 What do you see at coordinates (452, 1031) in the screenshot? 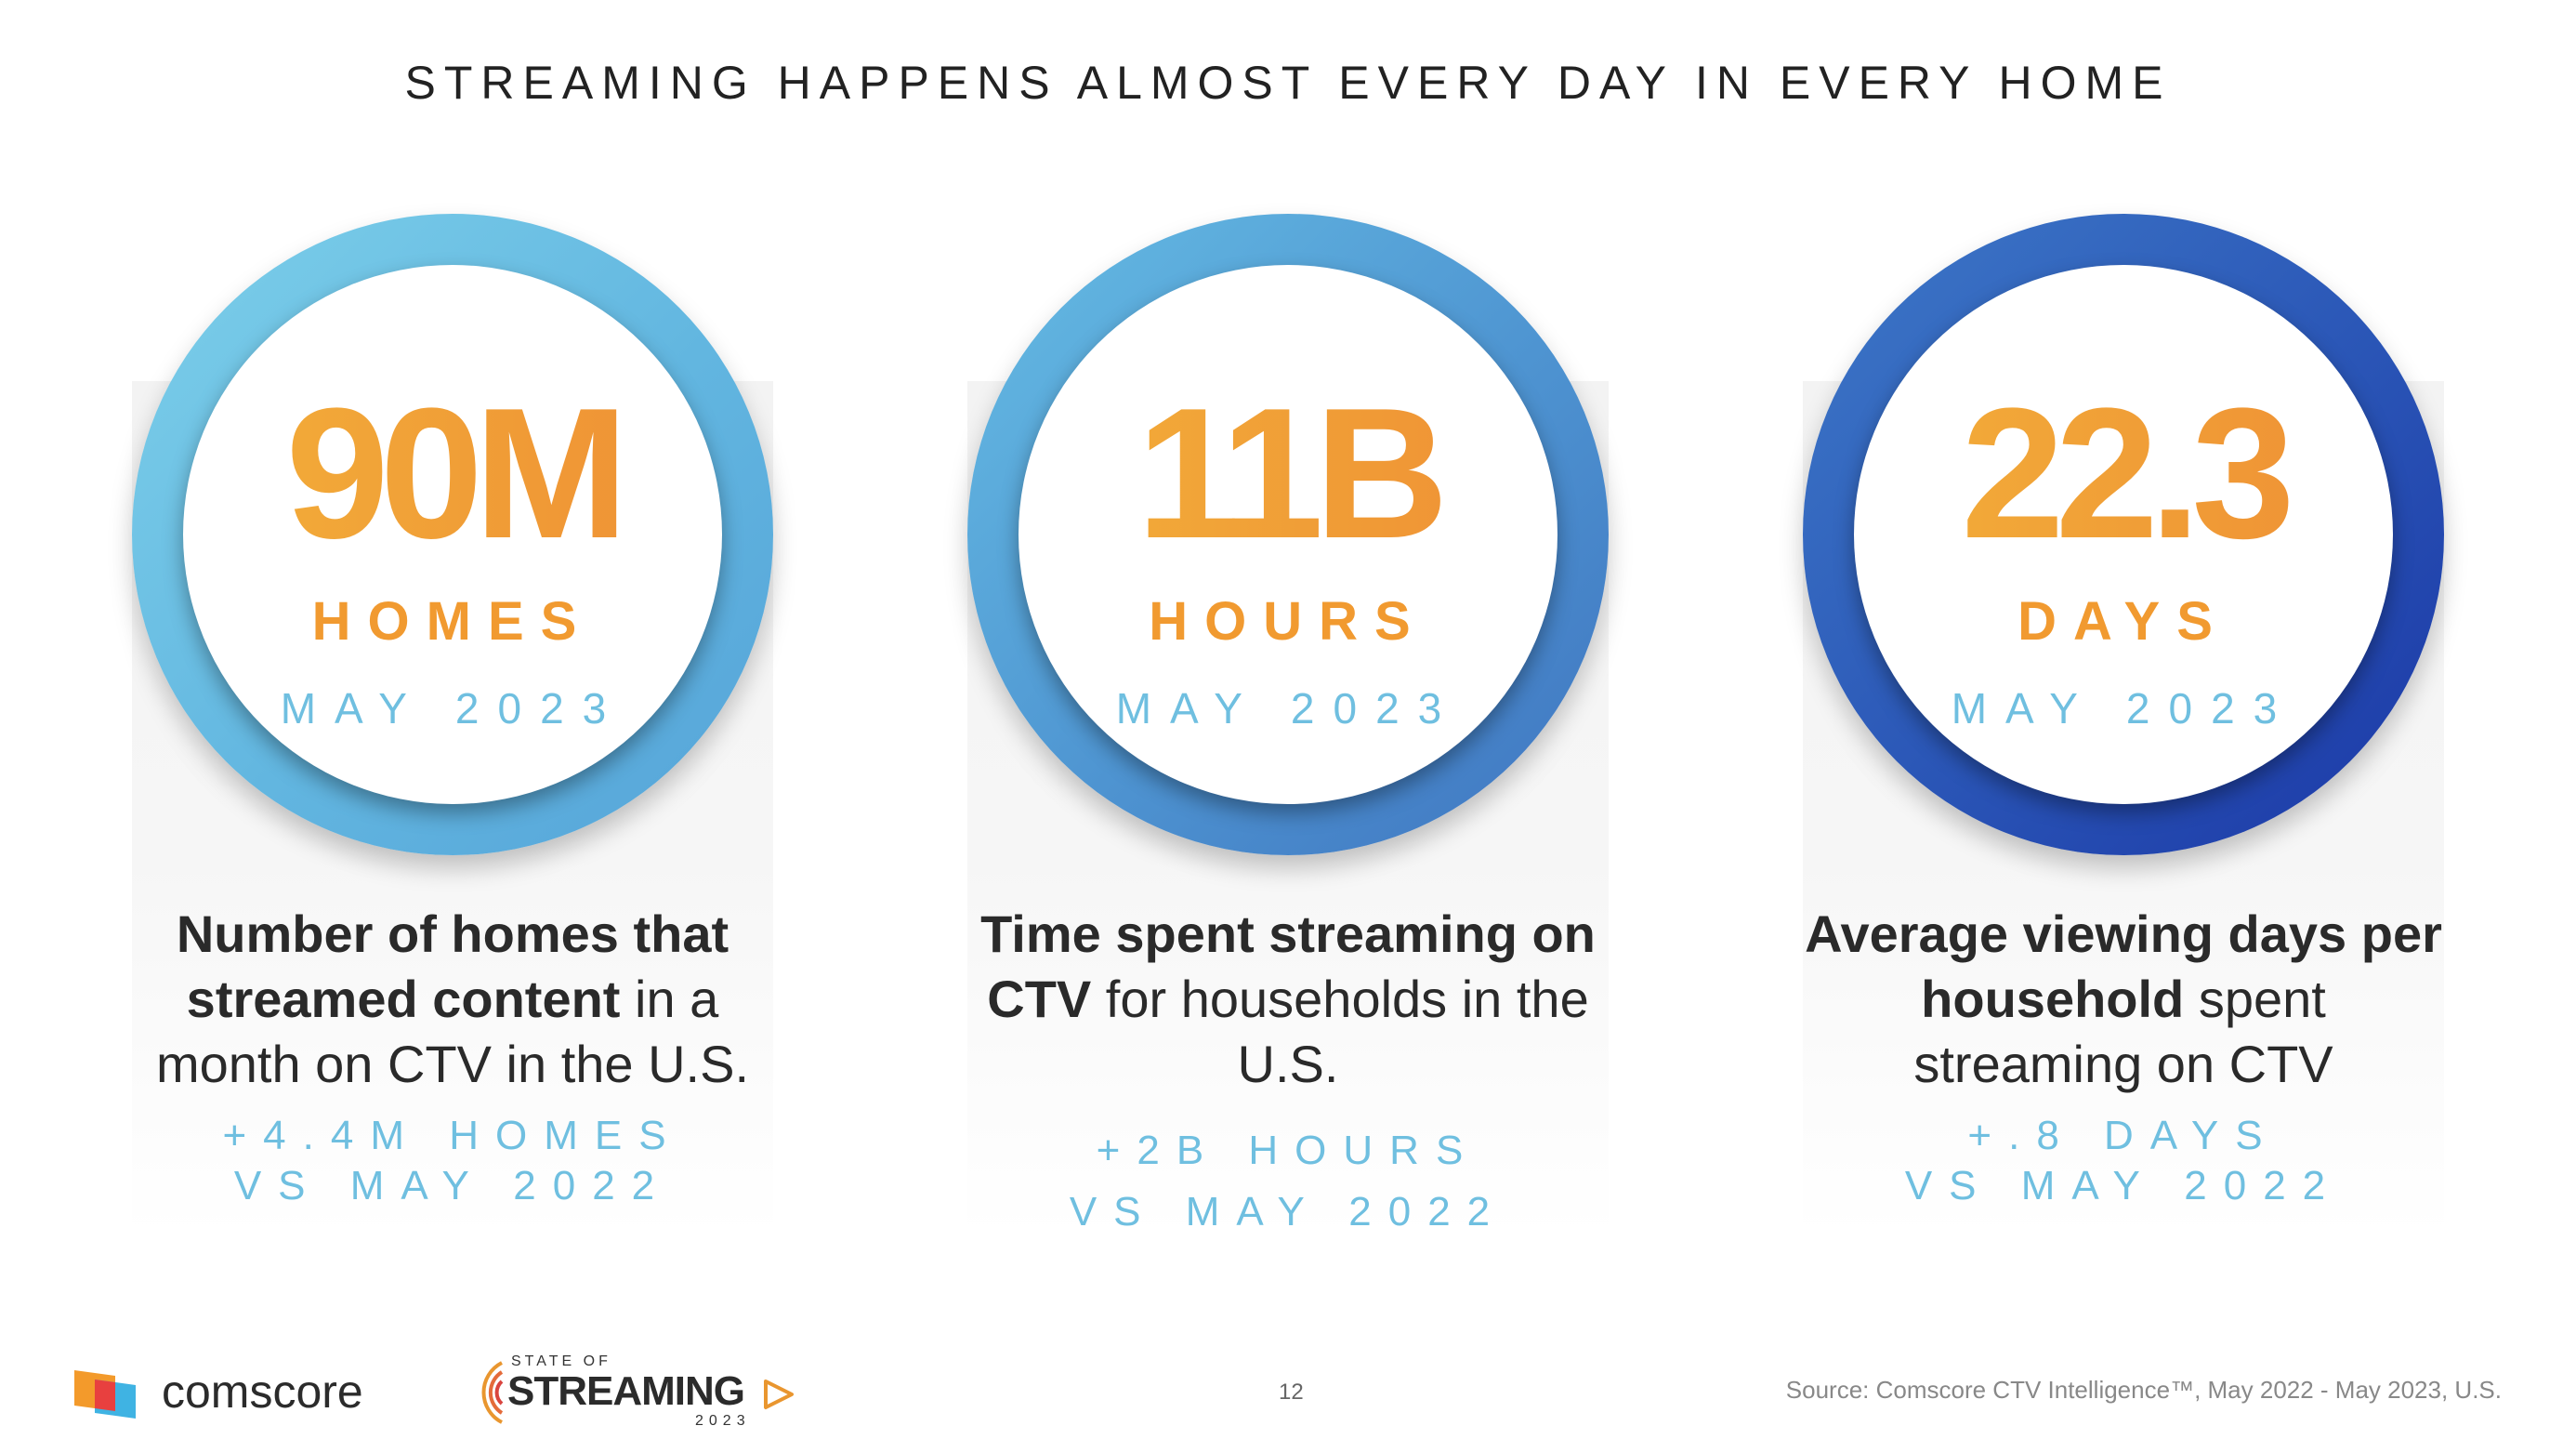
I see `stat-description-rest: in a month on CTV in the U.S.` at bounding box center [452, 1031].